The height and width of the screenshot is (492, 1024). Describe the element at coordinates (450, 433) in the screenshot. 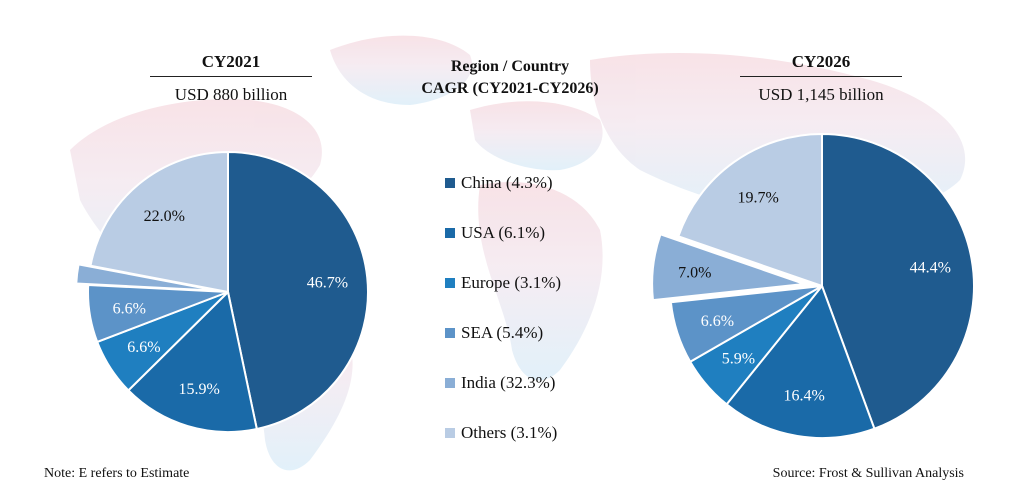

I see `legend-swatch-others` at that location.